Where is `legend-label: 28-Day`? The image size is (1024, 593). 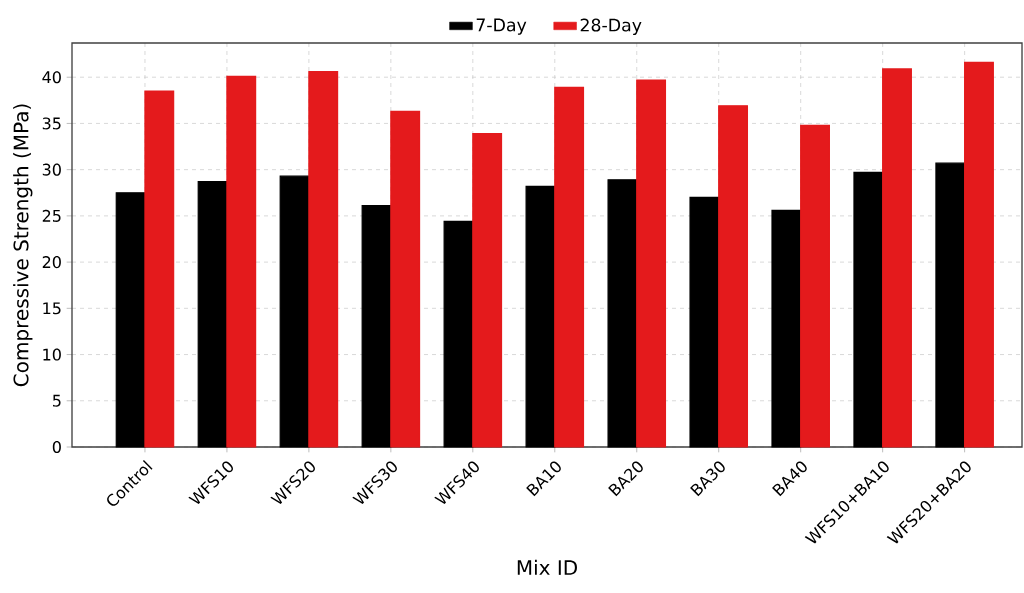
legend-label: 28-Day is located at coordinates (611, 26).